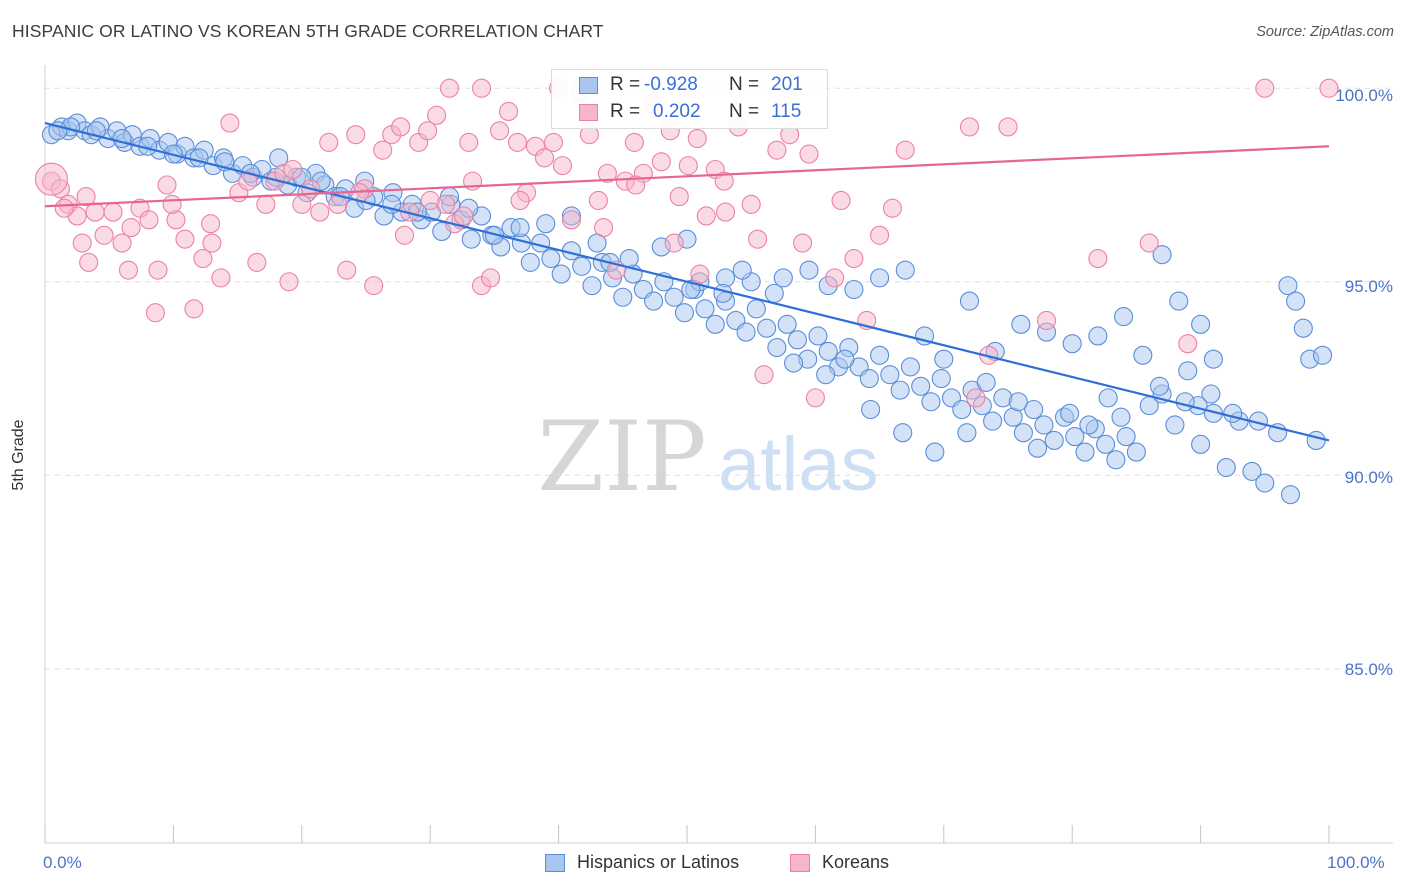 This screenshot has height=892, width=1406. I want to click on legend-n-value: 201, so click(787, 84).